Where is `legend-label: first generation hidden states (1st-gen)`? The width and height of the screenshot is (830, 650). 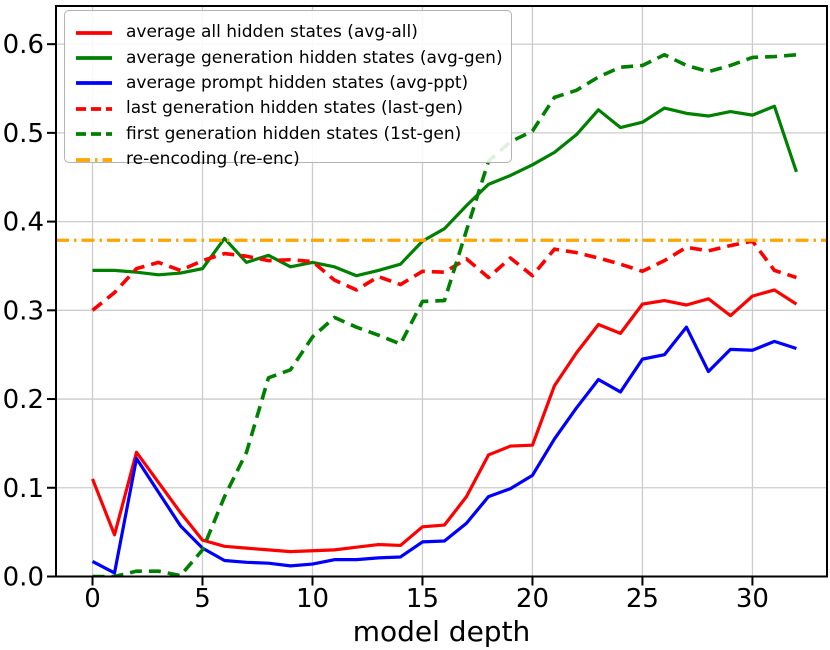 legend-label: first generation hidden states (1st-gen) is located at coordinates (294, 133).